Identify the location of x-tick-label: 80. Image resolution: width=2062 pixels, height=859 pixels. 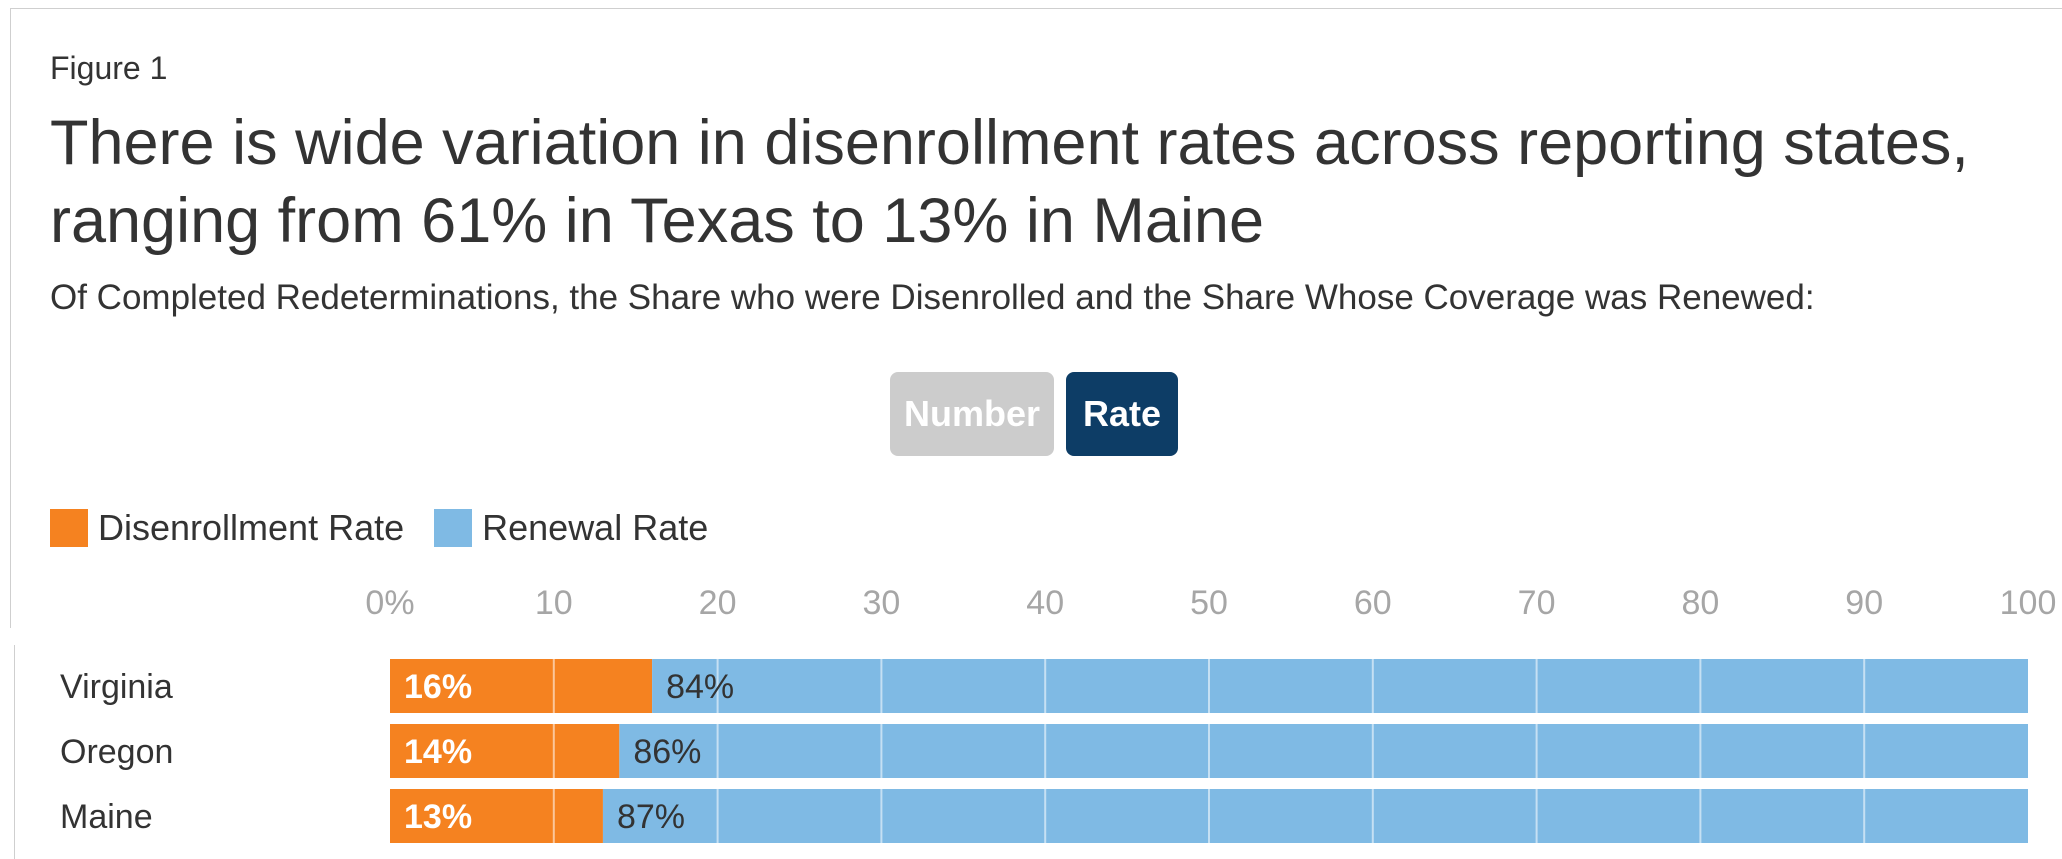
(1700, 603).